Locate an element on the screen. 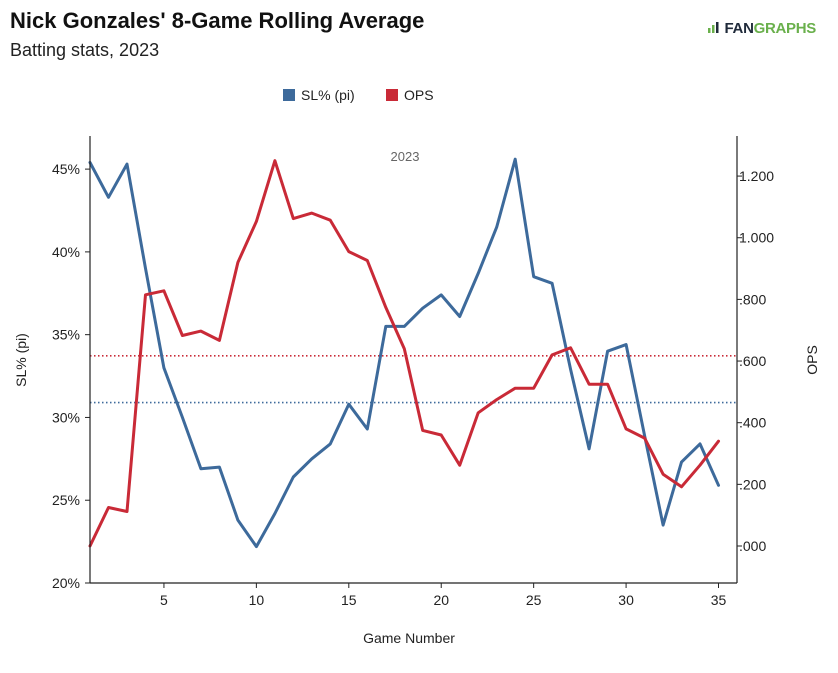 Image resolution: width=838 pixels, height=673 pixels. y-right-tick-label: .800 is located at coordinates (752, 299).